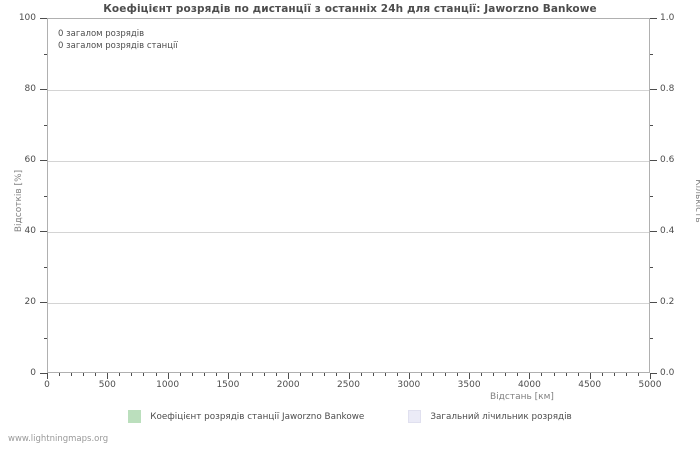 The image size is (700, 450). What do you see at coordinates (30, 160) in the screenshot?
I see `y-axis-left-tick-label: 60` at bounding box center [30, 160].